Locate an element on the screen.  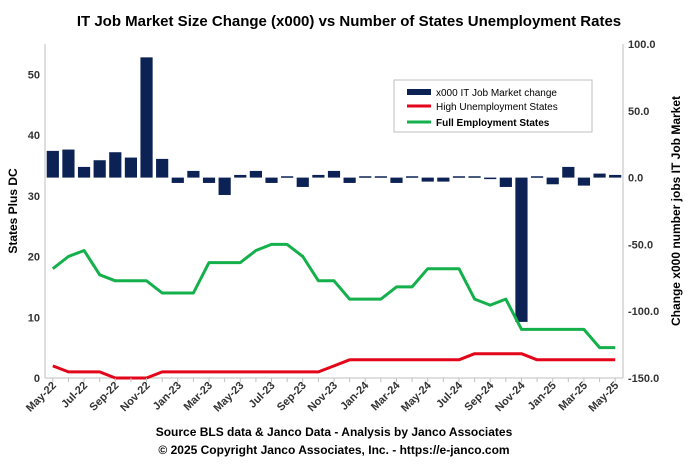
x-tick-label: Nov-22 is located at coordinates (135, 397).